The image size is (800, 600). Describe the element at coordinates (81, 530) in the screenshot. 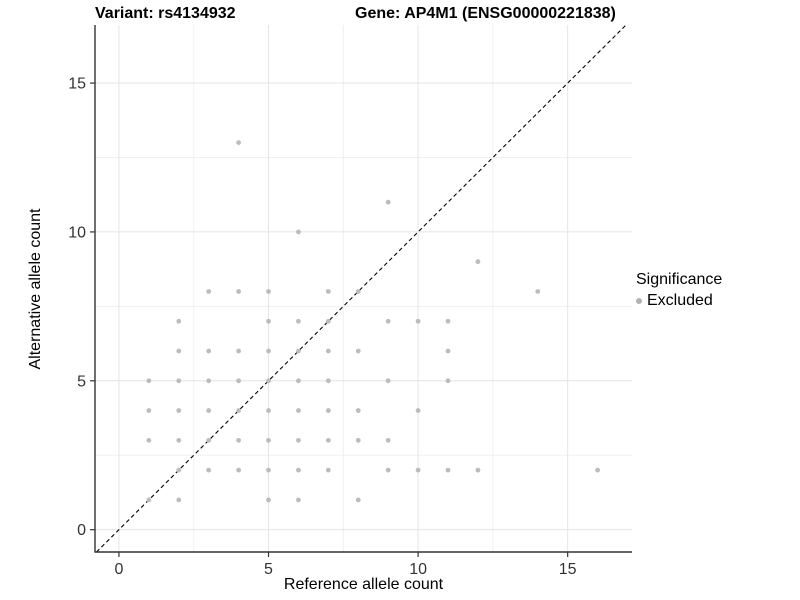

I see `y-tick-label: 0` at that location.